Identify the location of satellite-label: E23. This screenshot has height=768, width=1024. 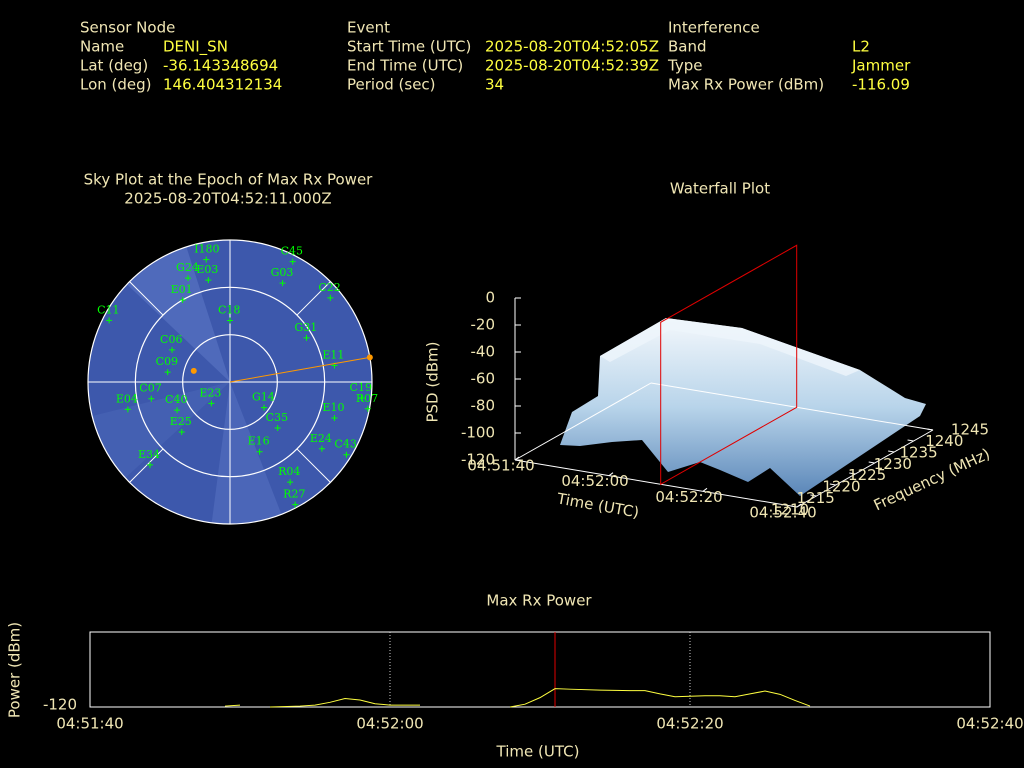
(210, 392).